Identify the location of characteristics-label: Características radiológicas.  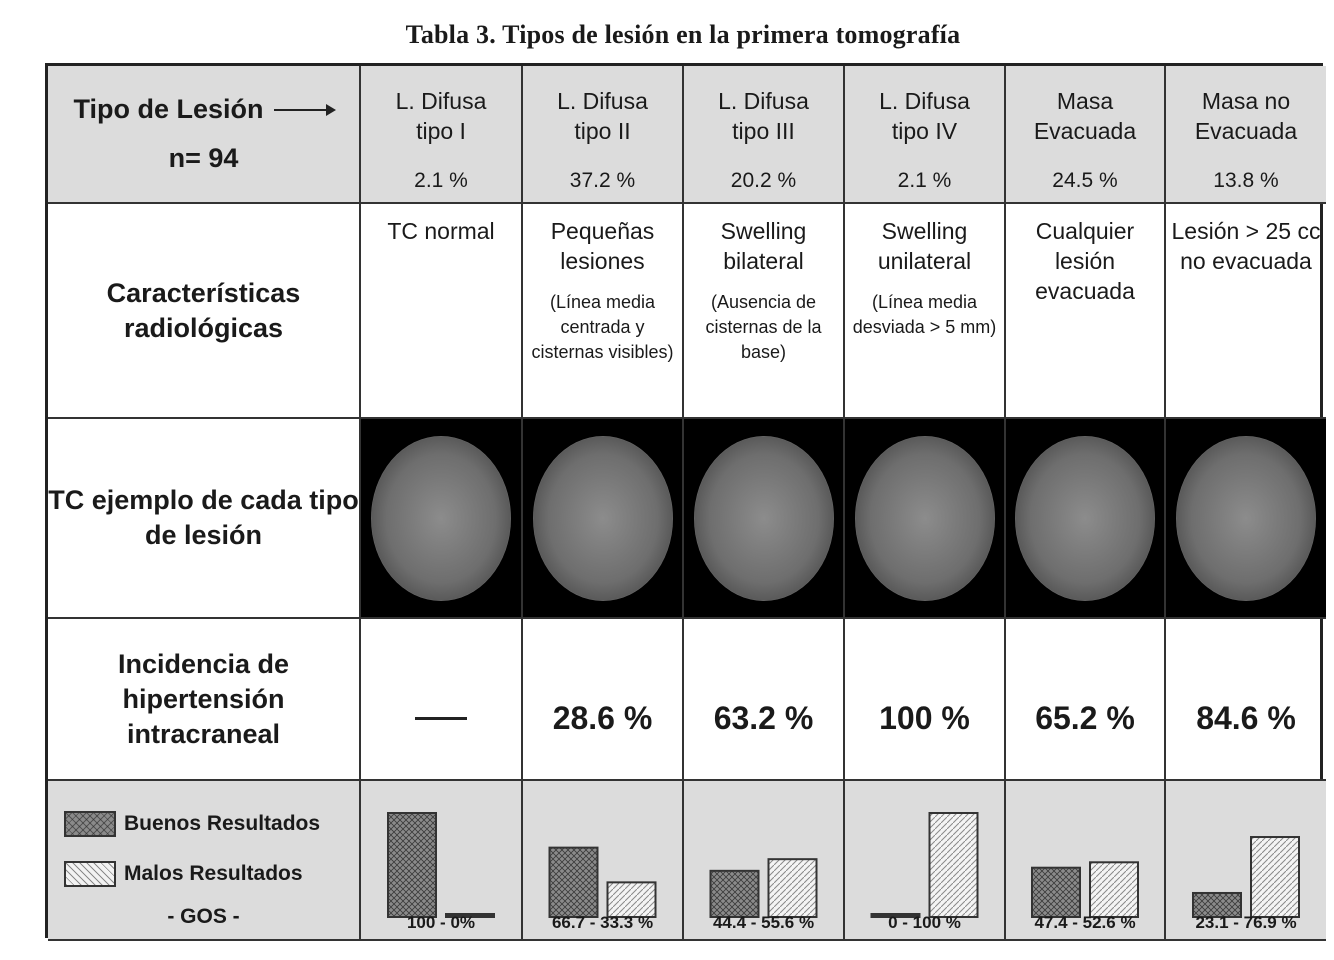
(204, 311).